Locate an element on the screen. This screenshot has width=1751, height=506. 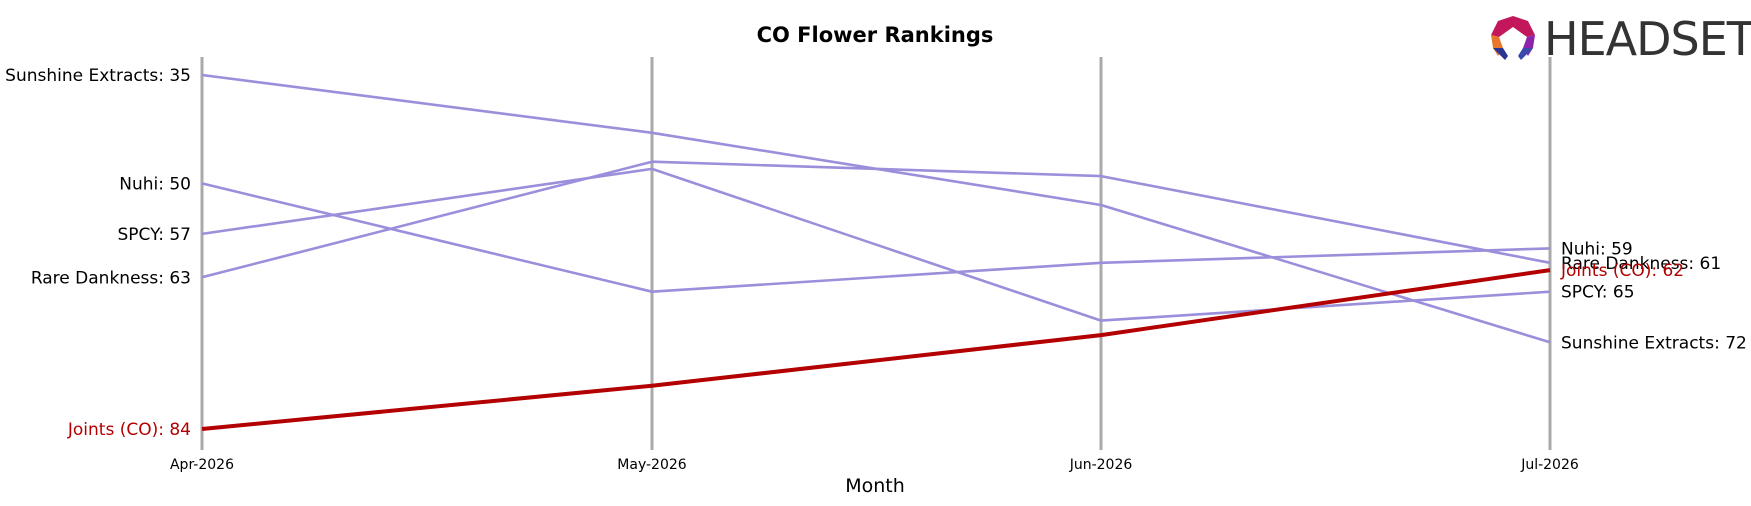
x-tick-labels: Apr-2026 May-2026 Jun-2026 Jul-2026 is located at coordinates (874, 465).